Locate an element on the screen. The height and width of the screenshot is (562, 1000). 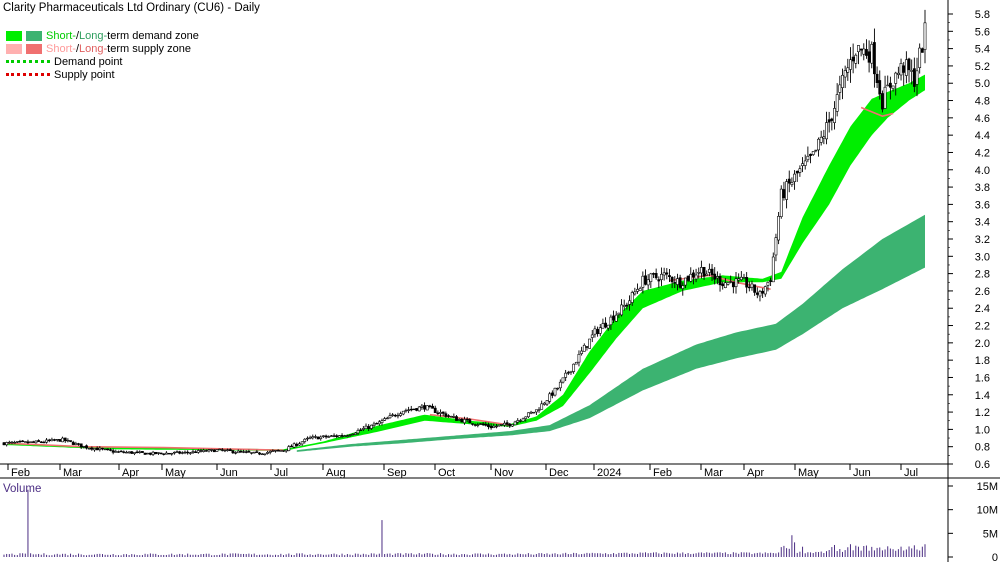
month-label: Nov is located at coordinates (504, 473).